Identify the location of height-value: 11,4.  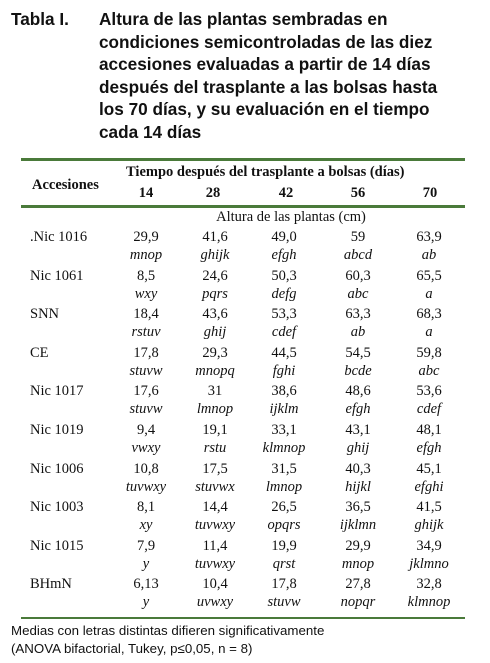
(215, 545).